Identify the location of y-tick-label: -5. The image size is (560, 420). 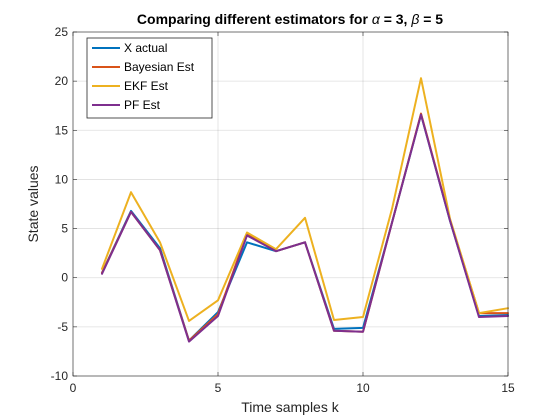
(62, 327).